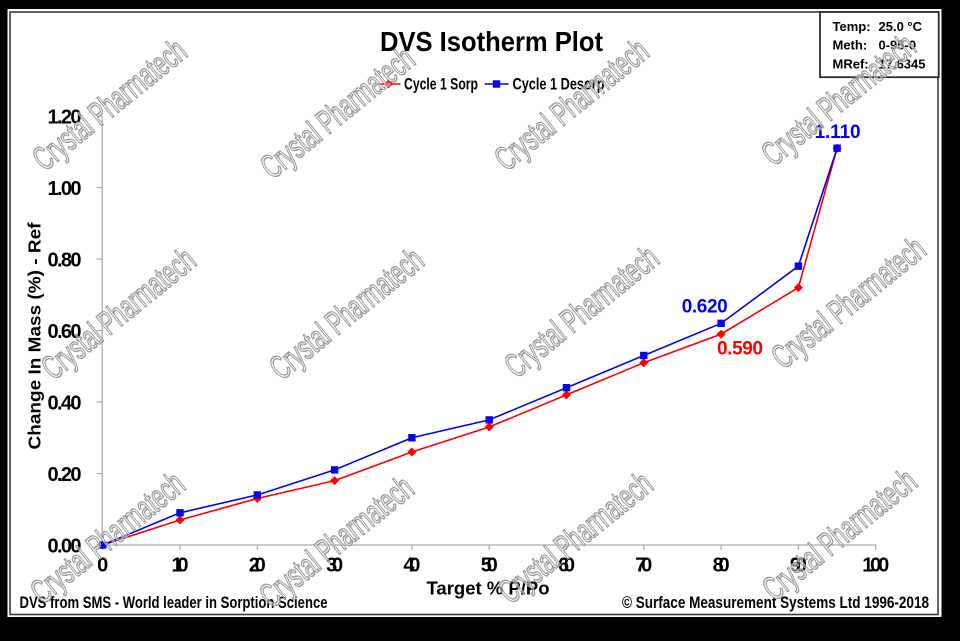  Describe the element at coordinates (740, 348) in the screenshot. I see `svg-text: 0.590` at that location.